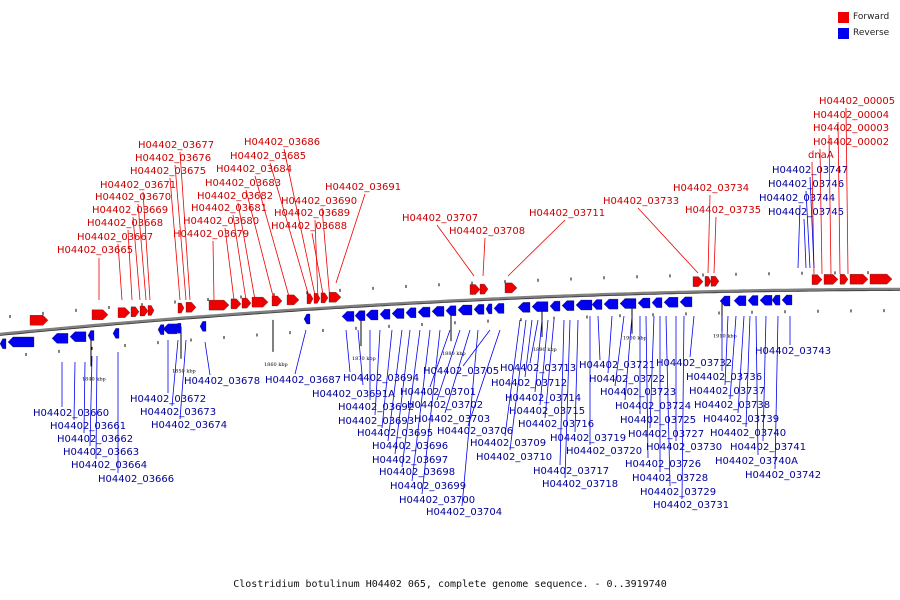  Describe the element at coordinates (268, 156) in the screenshot. I see `forward-gene-label: H04402_03685` at that location.